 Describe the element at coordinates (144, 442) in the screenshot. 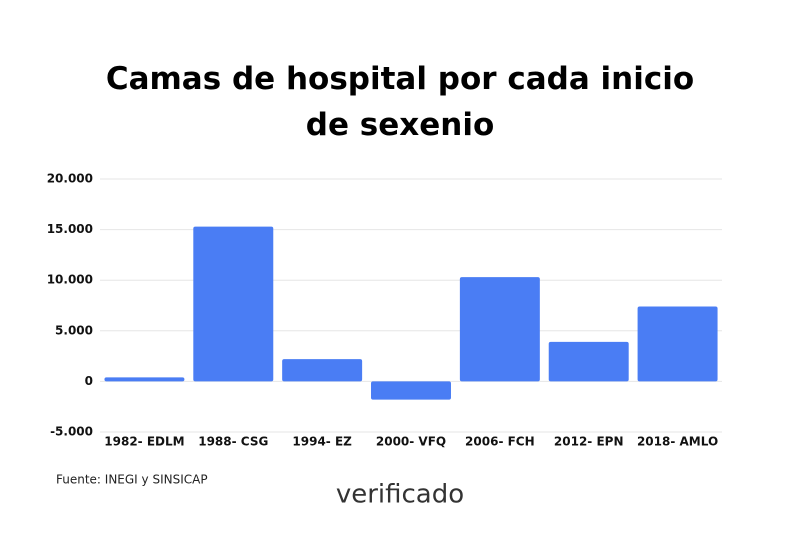

I see `x-tick-label: 1982- EDLM` at that location.